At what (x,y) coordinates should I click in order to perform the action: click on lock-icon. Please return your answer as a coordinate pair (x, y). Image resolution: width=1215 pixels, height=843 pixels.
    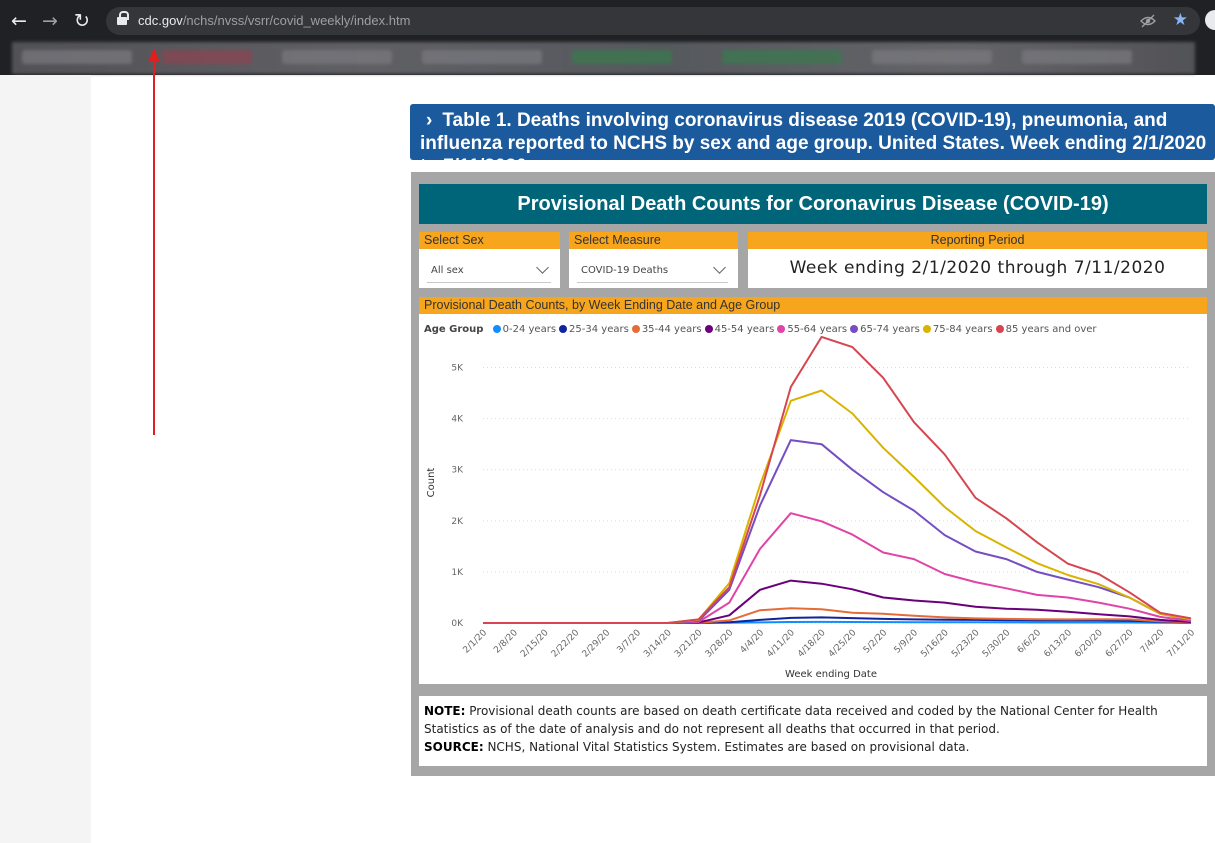
    Looking at the image, I should click on (123, 18).